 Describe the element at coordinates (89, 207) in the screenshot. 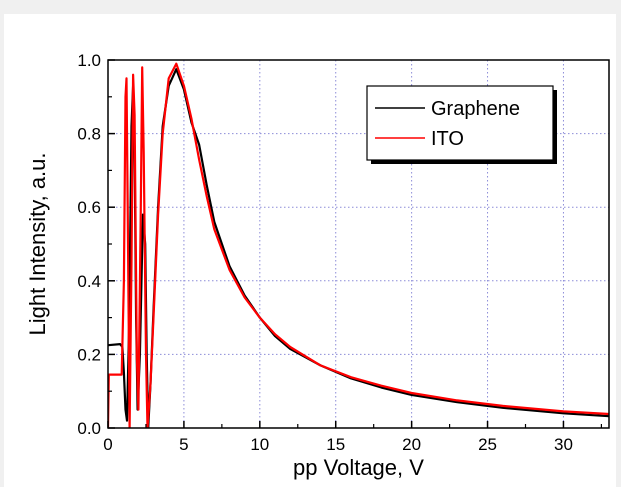

I see `y-tick-label: 0.6` at that location.